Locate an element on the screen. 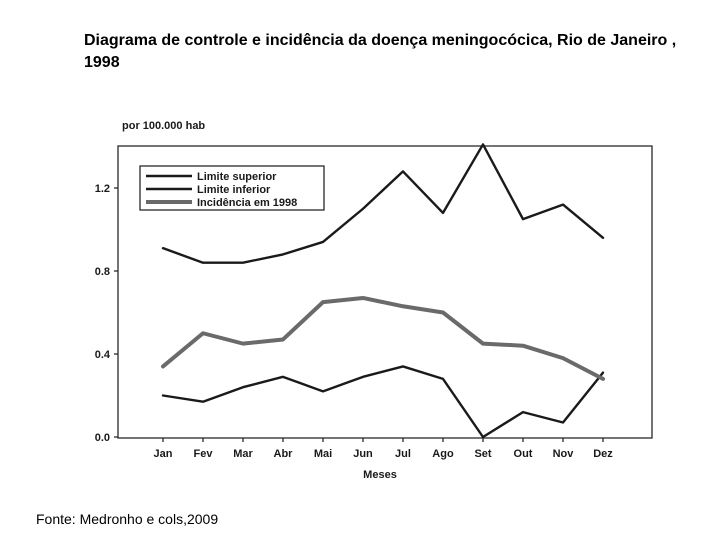 The width and height of the screenshot is (720, 540). x-tick-label: Out is located at coordinates (523, 454).